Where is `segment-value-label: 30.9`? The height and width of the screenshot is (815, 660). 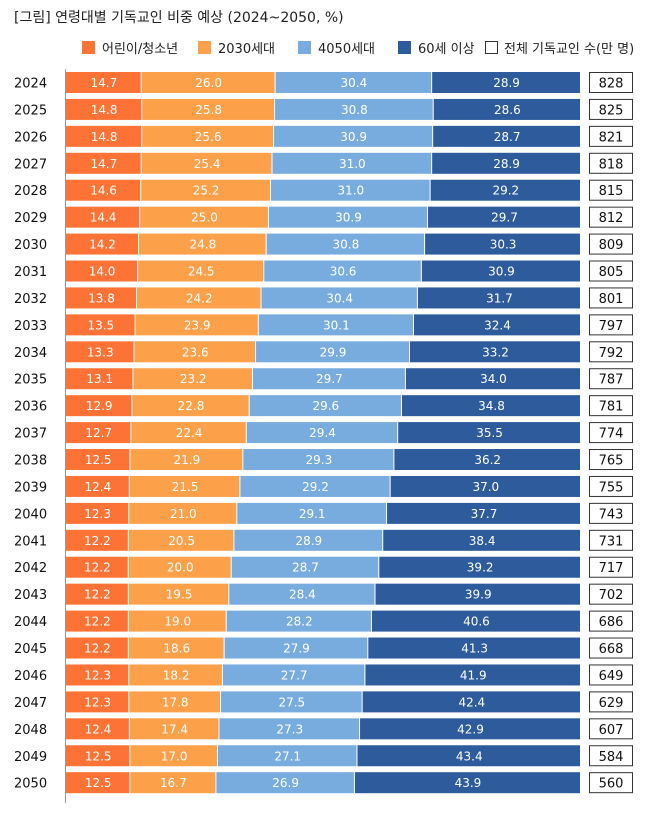 segment-value-label: 30.9 is located at coordinates (501, 272).